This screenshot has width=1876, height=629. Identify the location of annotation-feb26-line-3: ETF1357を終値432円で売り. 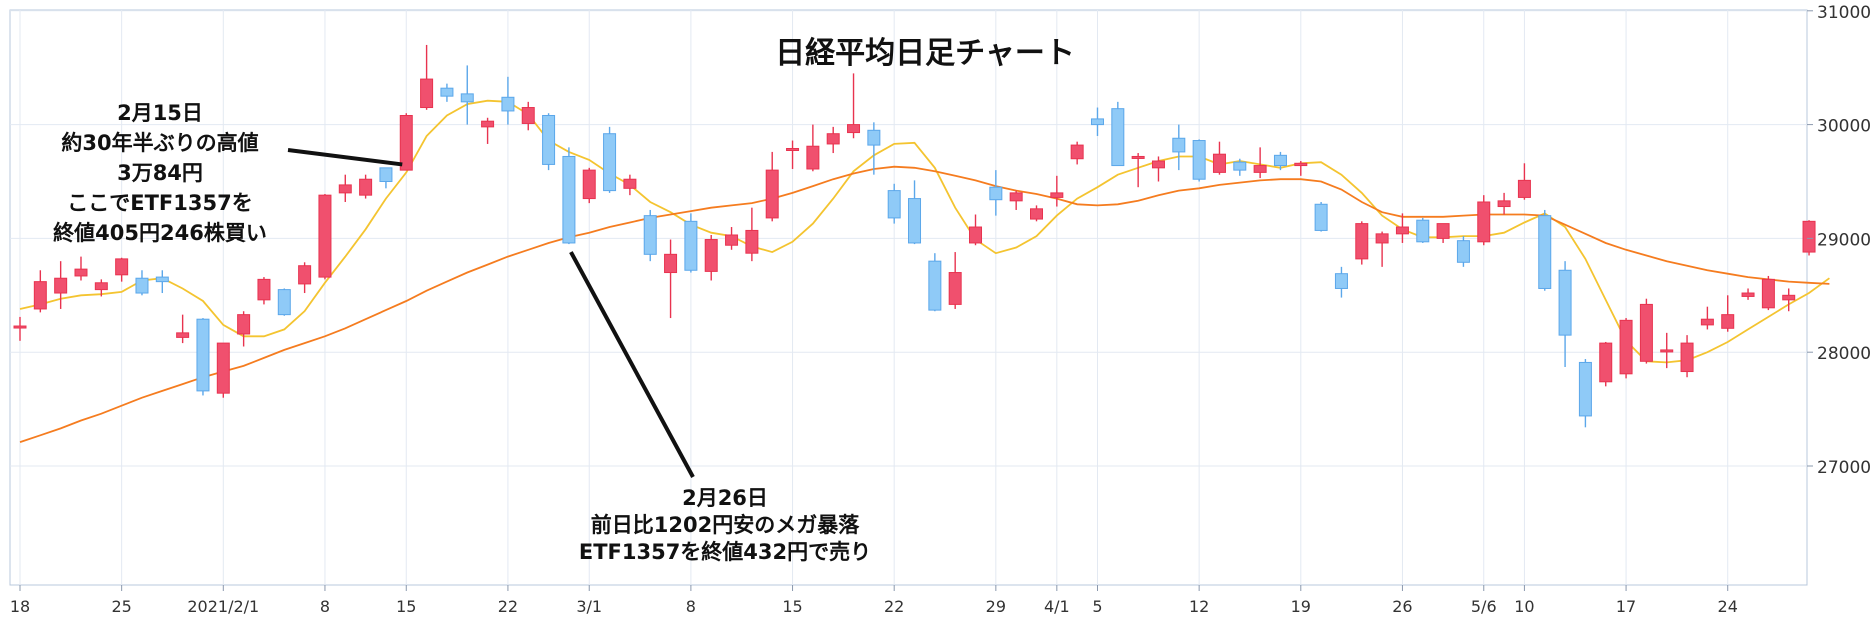
(725, 552).